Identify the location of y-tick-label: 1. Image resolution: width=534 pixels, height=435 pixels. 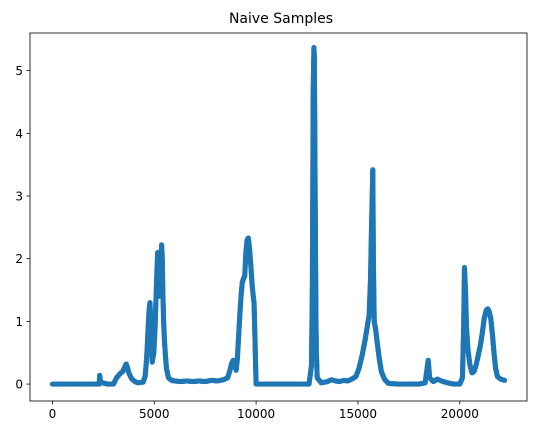
(19, 322).